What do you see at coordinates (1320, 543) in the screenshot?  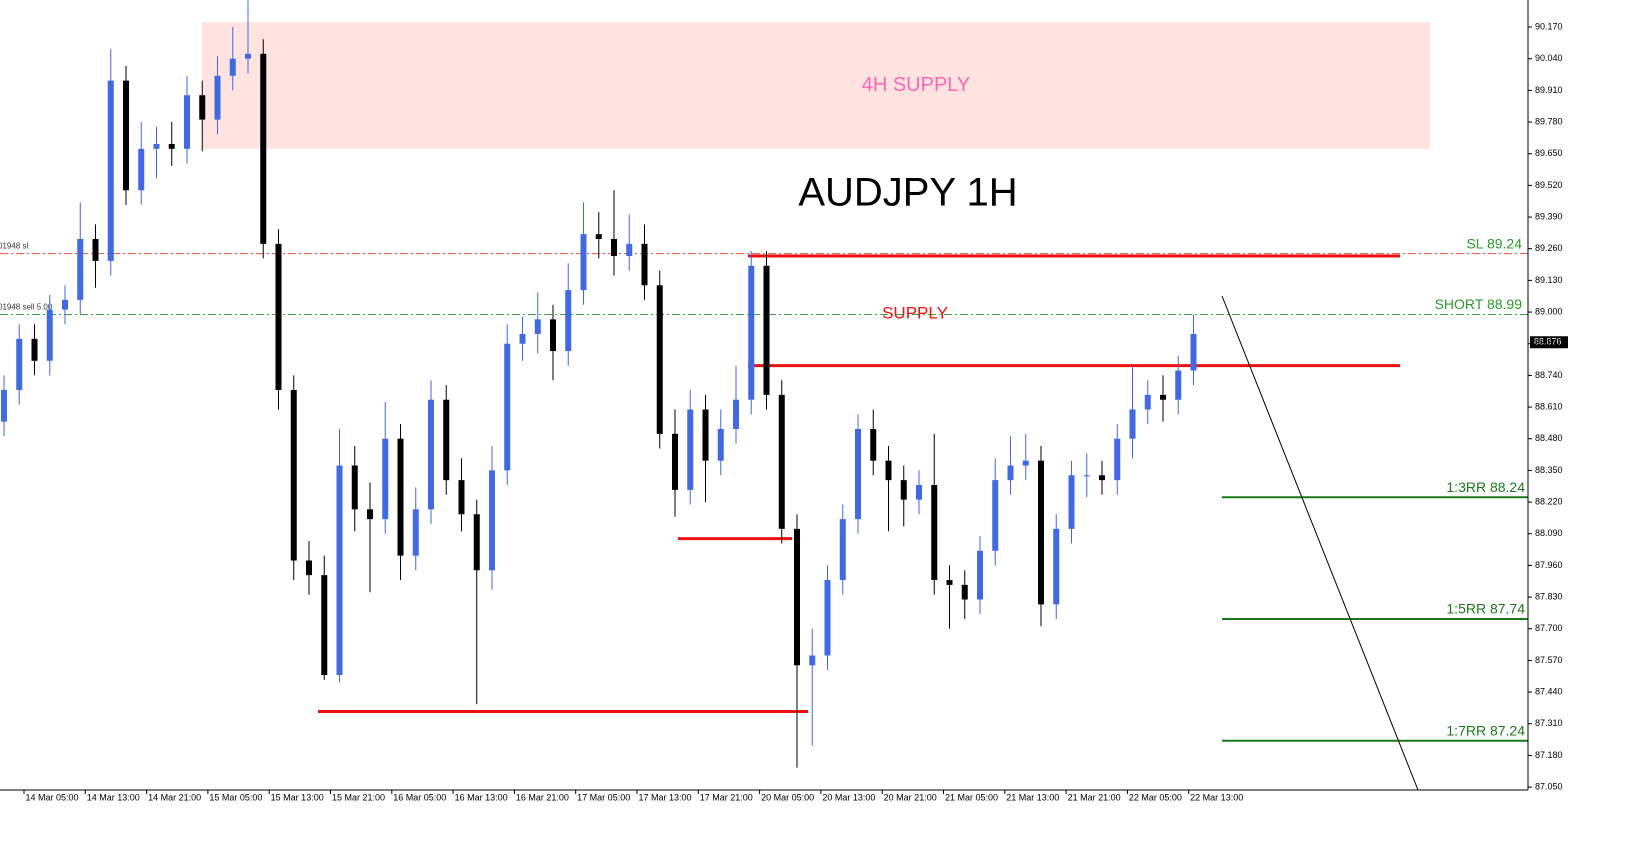 I see `projection-line` at bounding box center [1320, 543].